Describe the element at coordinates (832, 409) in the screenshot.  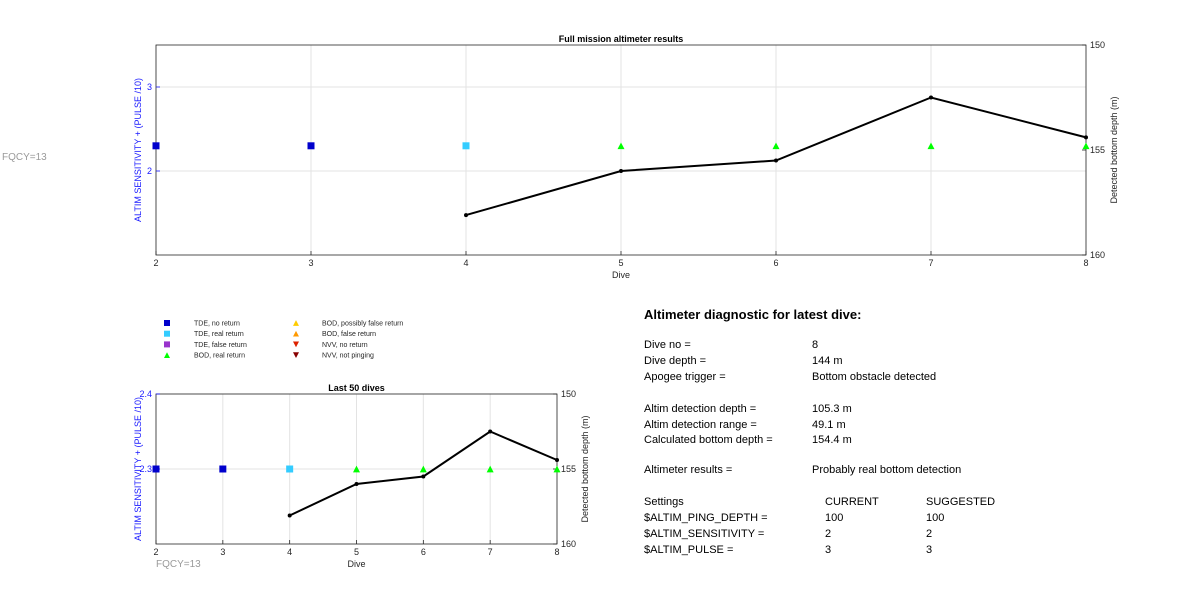
I see `diagnostic-value: 105.3 m` at that location.